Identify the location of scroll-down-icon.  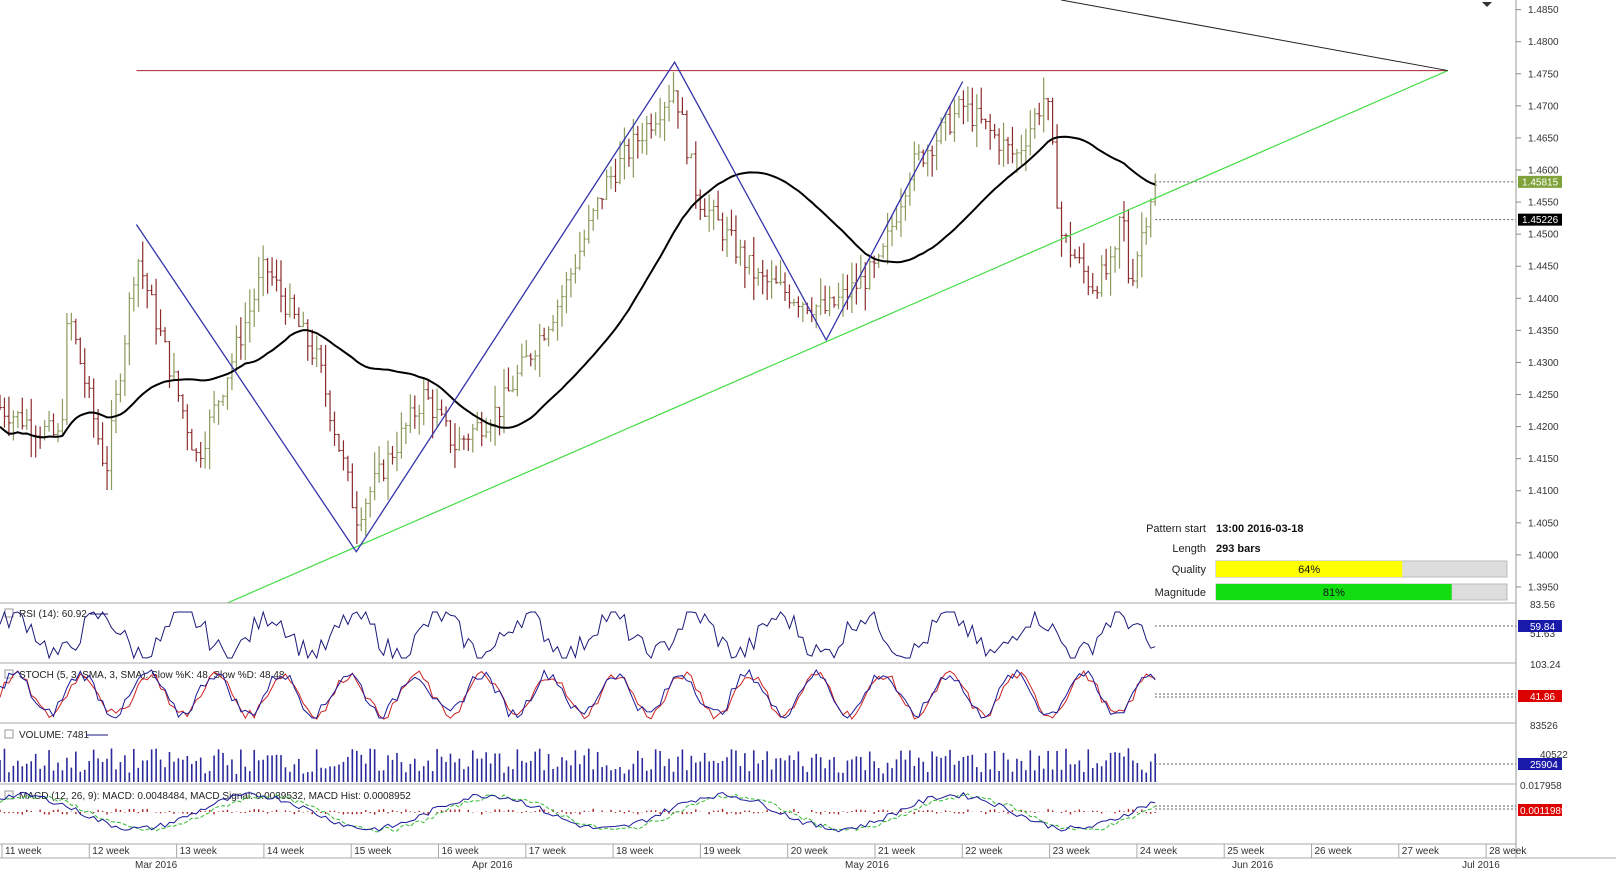
(1487, 4).